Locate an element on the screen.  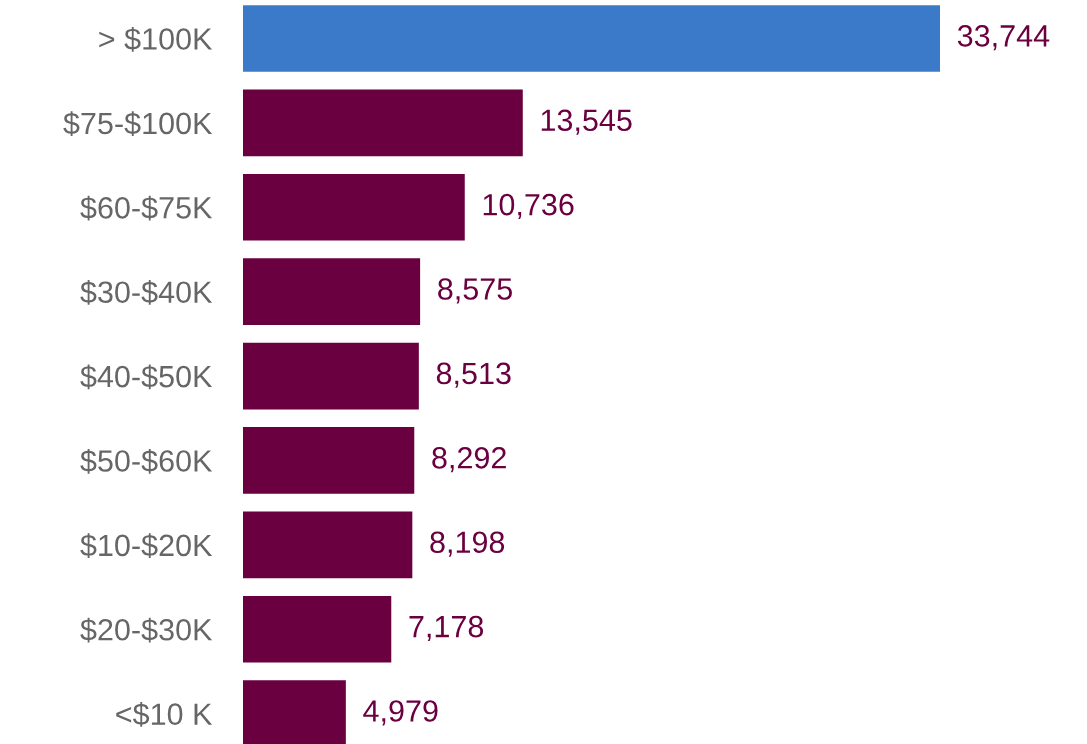
data-label: 7,178 is located at coordinates (446, 628).